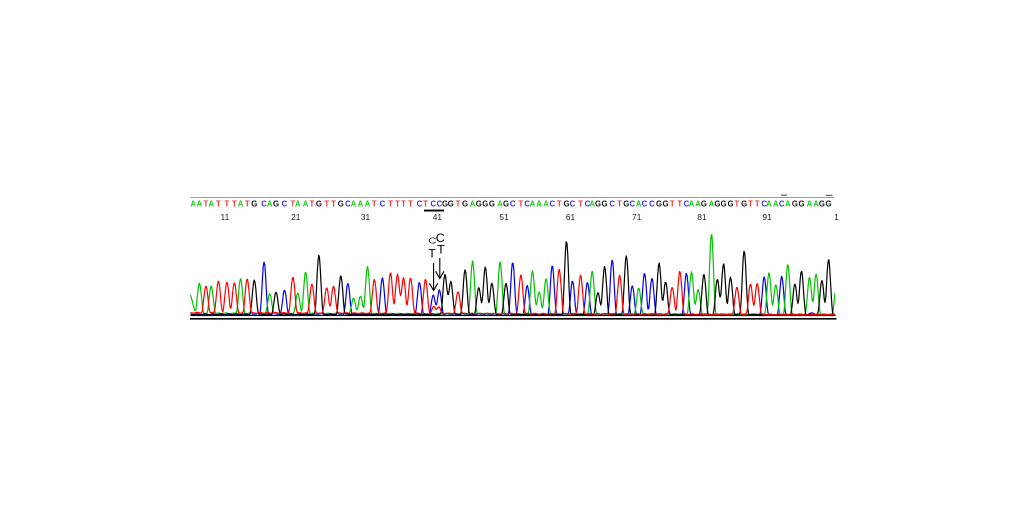  I want to click on svg-text: 31, so click(366, 217).